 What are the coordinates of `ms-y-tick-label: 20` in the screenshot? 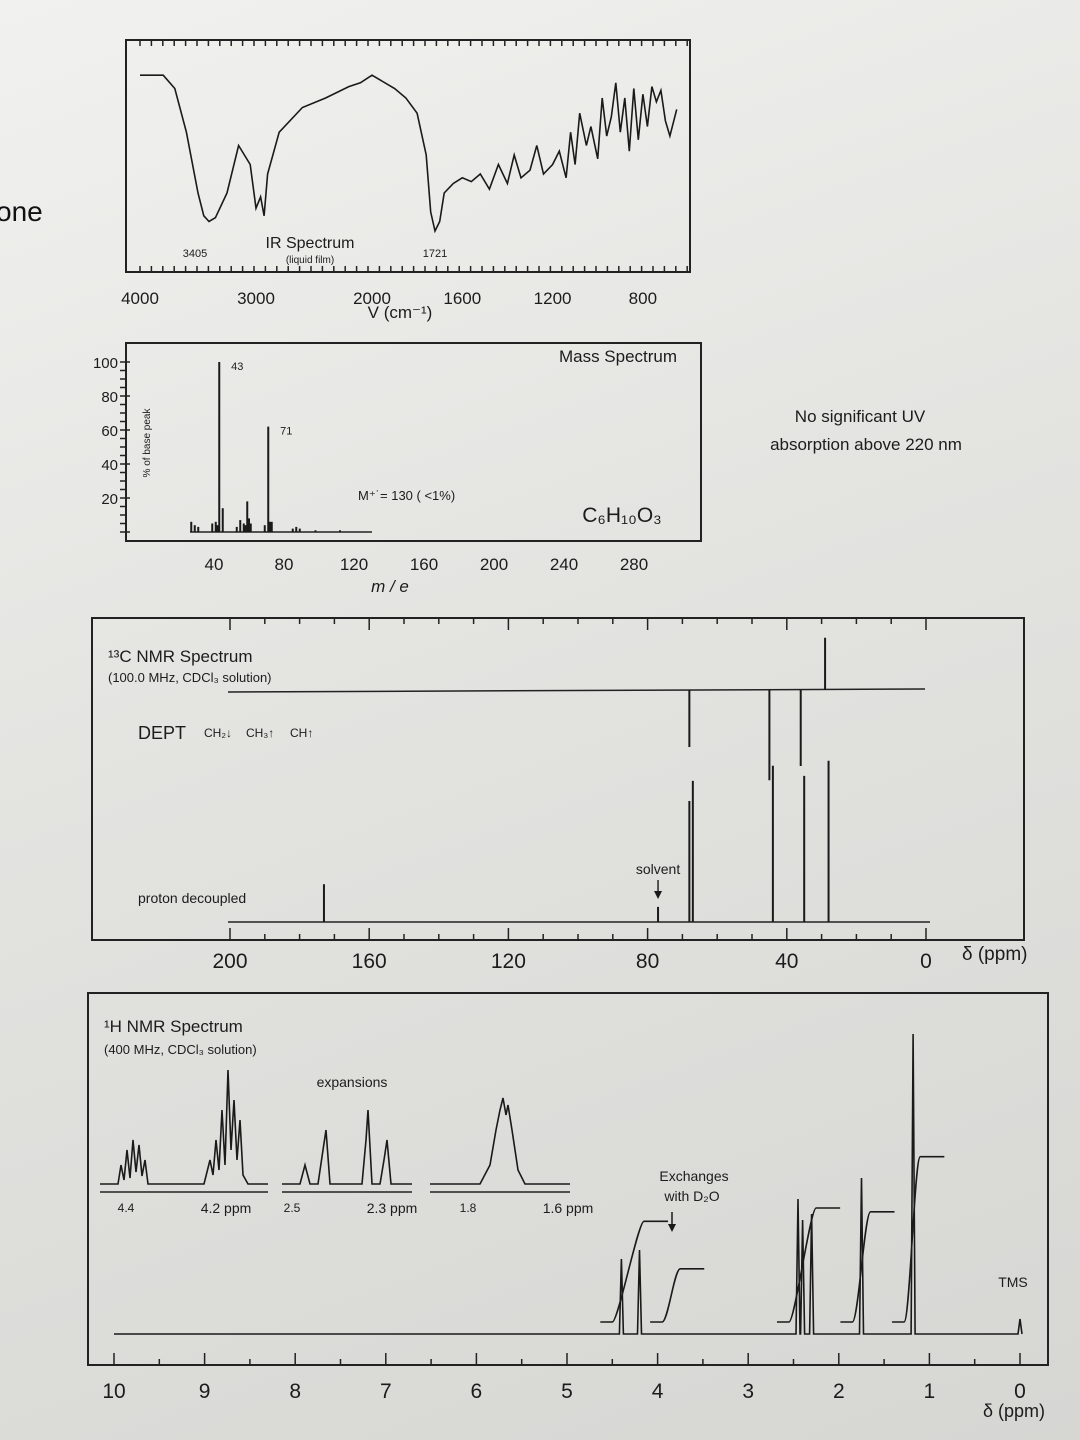 It's located at (109, 499).